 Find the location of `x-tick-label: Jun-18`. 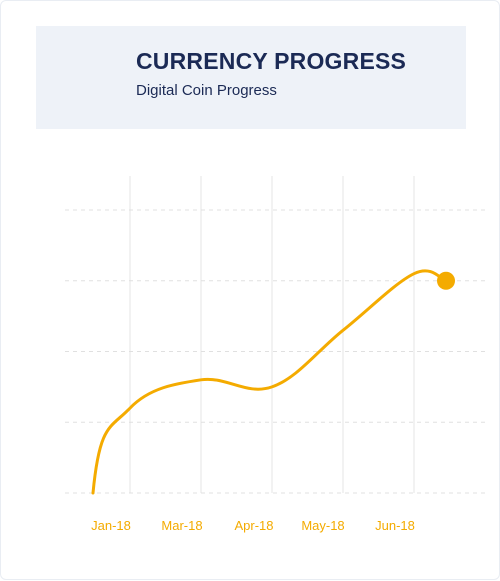

x-tick-label: Jun-18 is located at coordinates (395, 525).